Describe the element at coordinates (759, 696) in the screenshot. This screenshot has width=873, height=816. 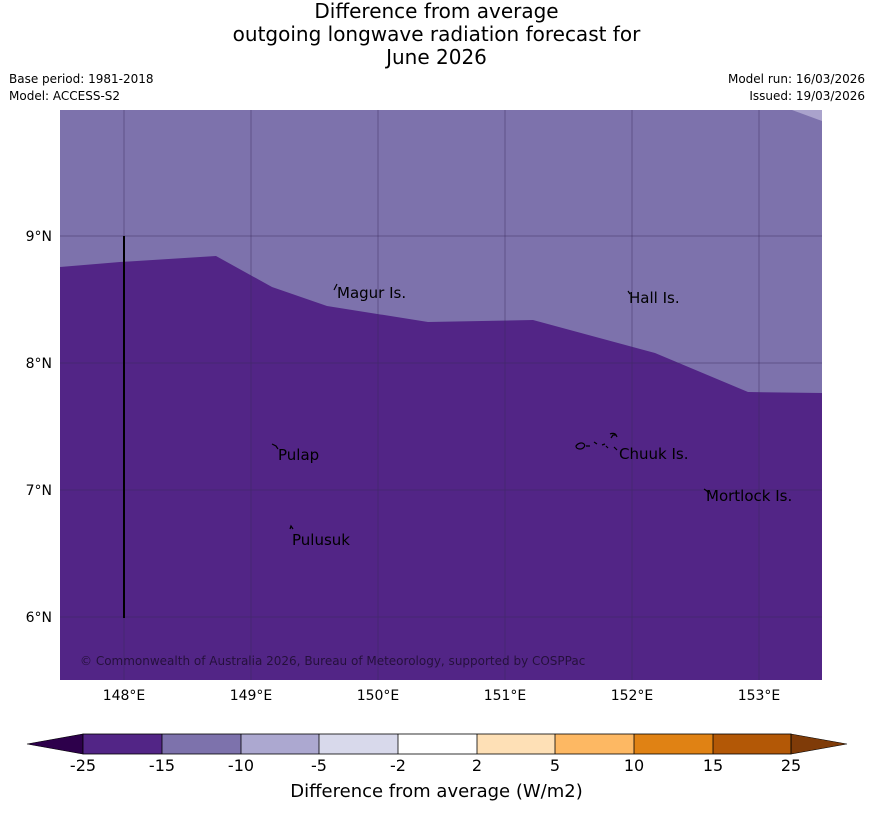
I see `lon-label-153e: 153°E` at that location.